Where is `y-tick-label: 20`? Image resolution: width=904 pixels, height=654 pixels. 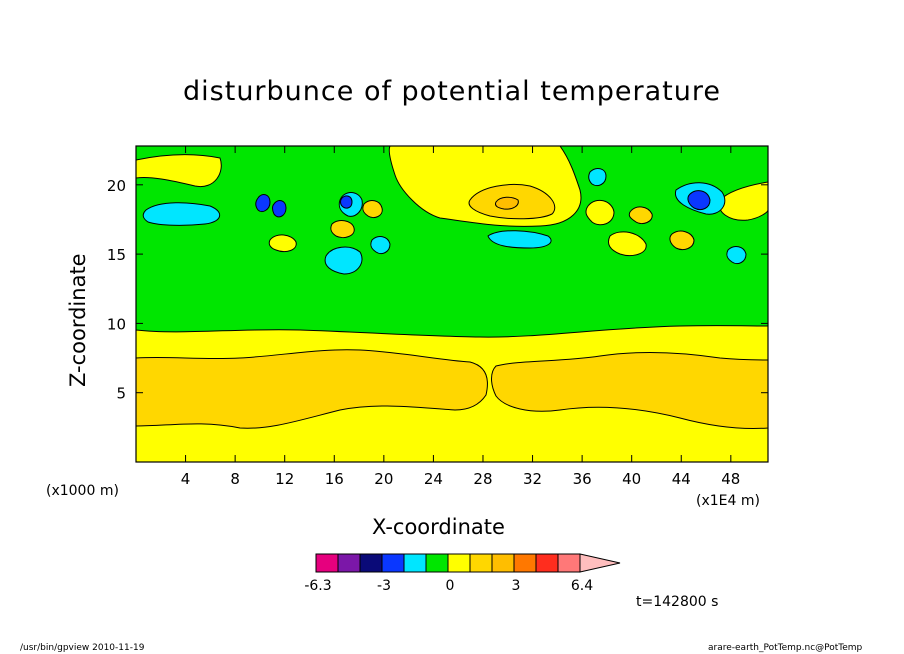
y-tick-label: 20 is located at coordinates (116, 186).